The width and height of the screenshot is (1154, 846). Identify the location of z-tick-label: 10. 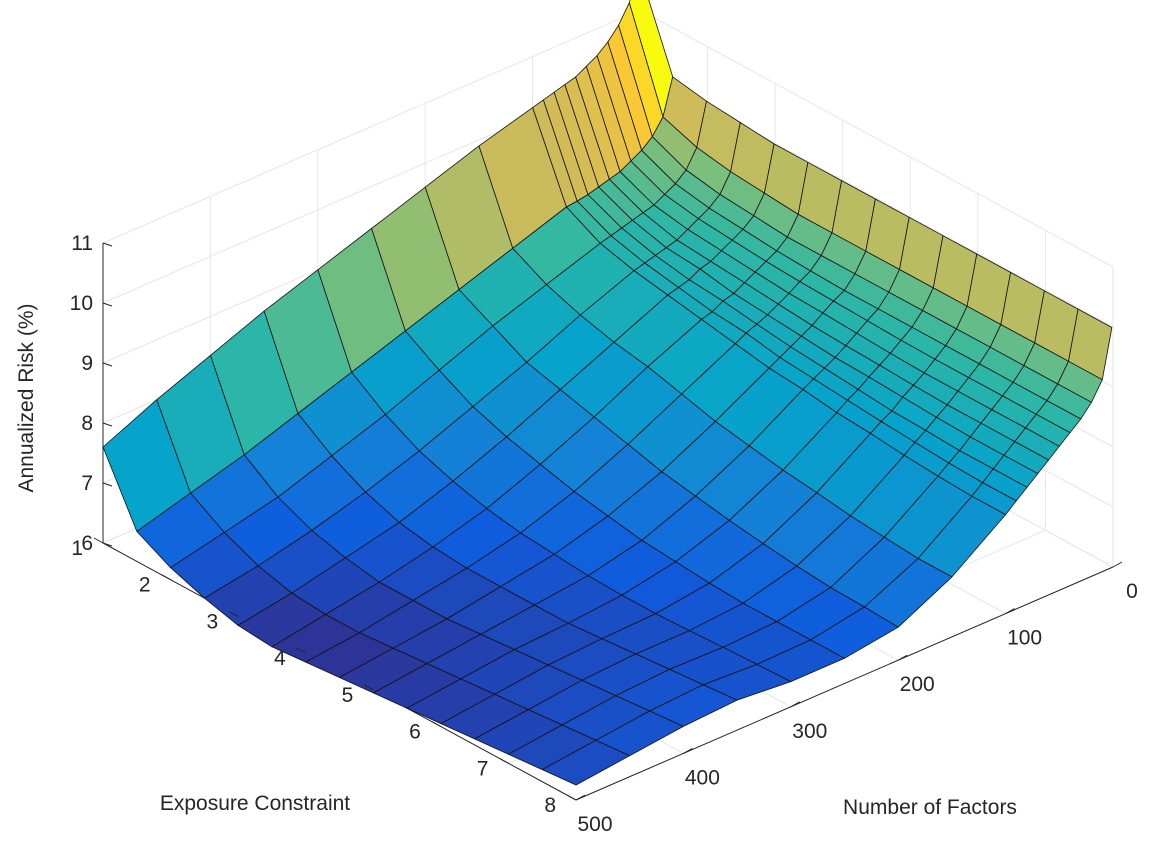
(81, 303).